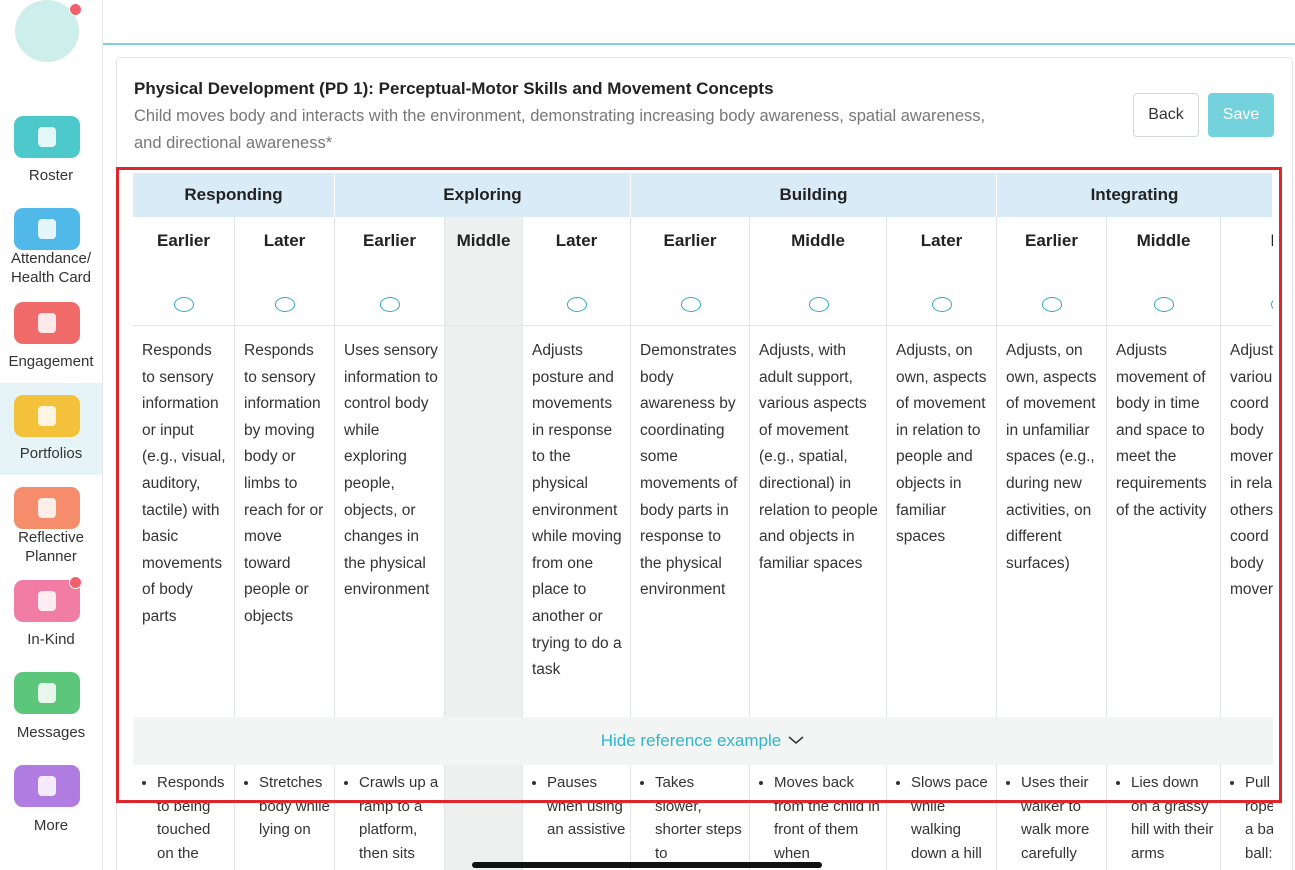  What do you see at coordinates (294, 806) in the screenshot?
I see `example: Stretches body while lying on` at bounding box center [294, 806].